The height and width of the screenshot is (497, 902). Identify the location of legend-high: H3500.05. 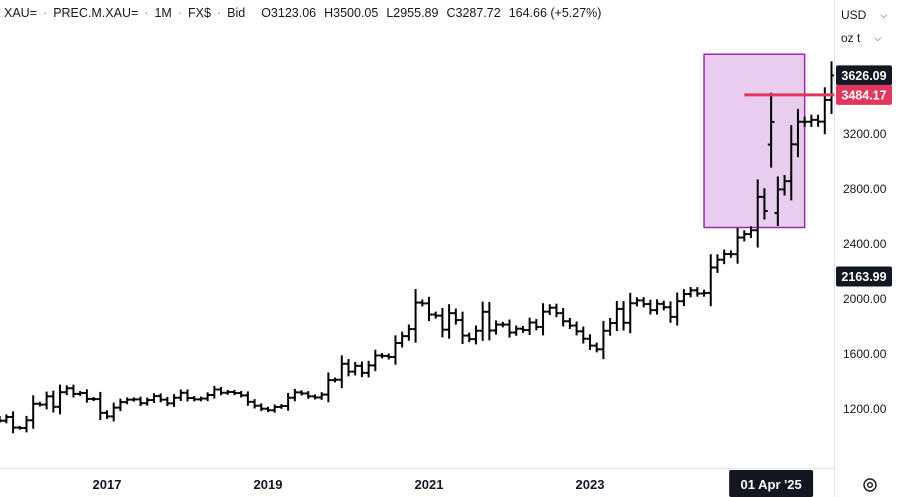
(351, 13).